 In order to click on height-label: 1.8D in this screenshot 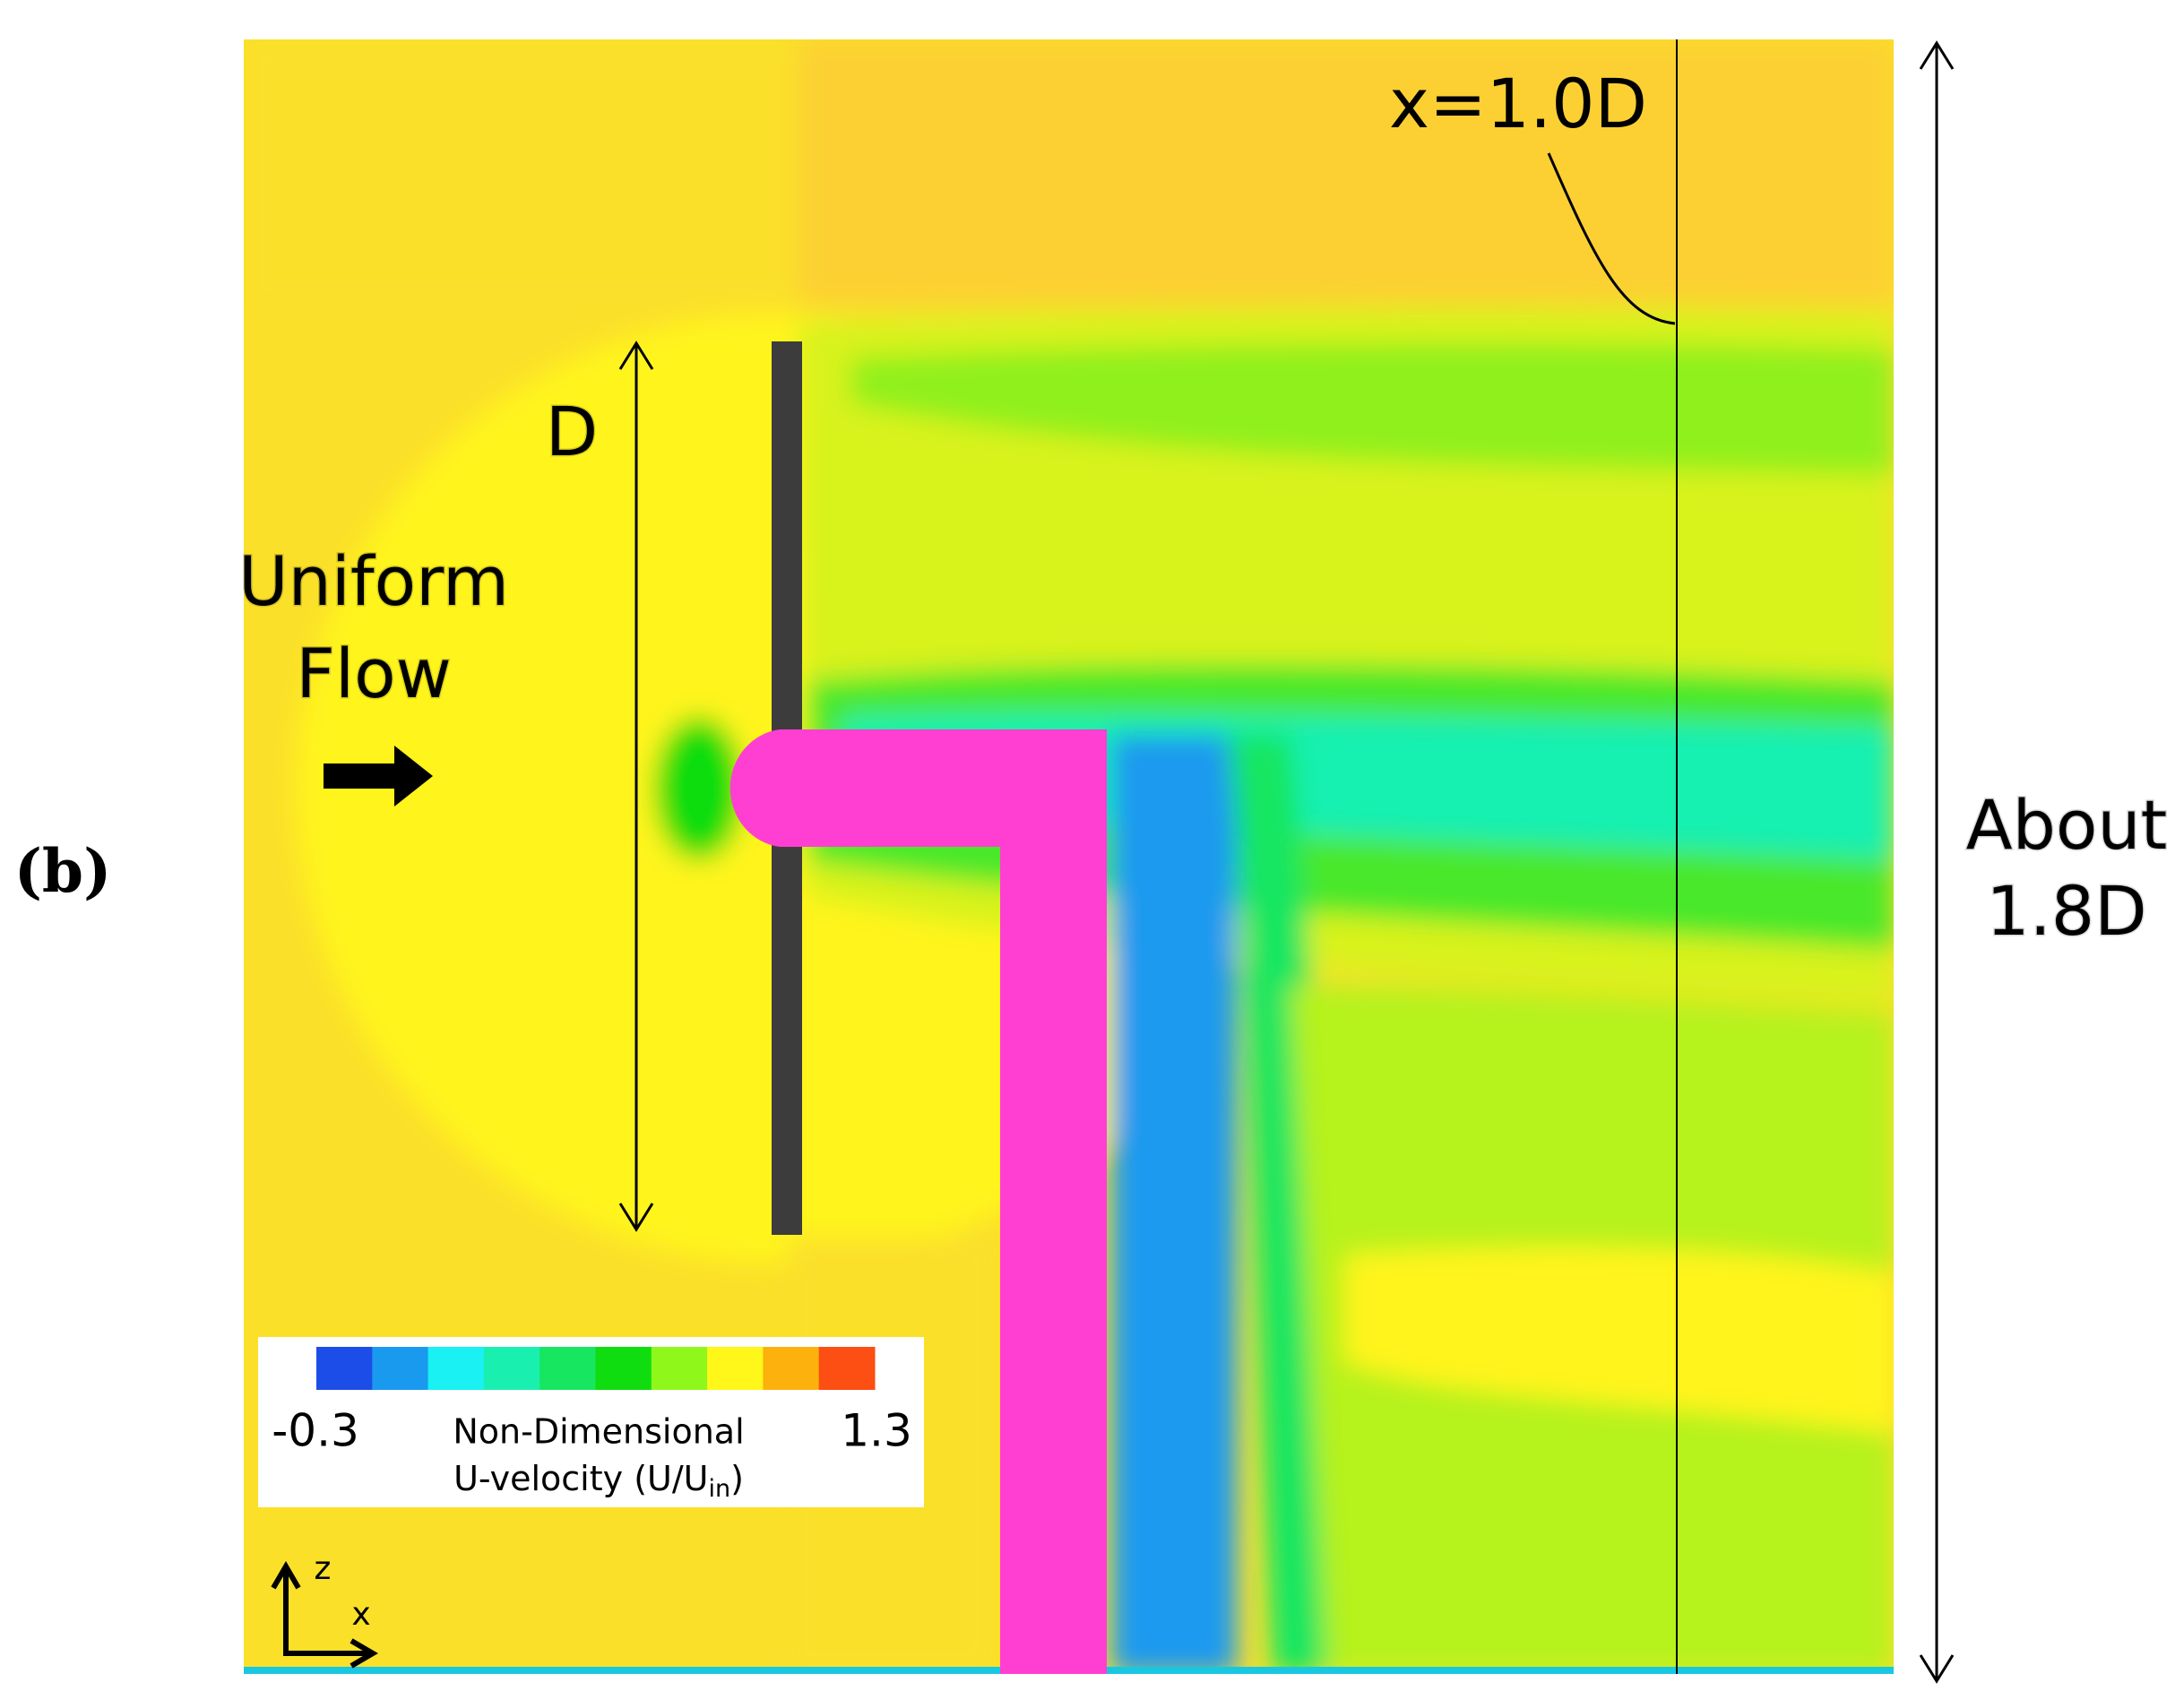, I will do `click(2066, 911)`.